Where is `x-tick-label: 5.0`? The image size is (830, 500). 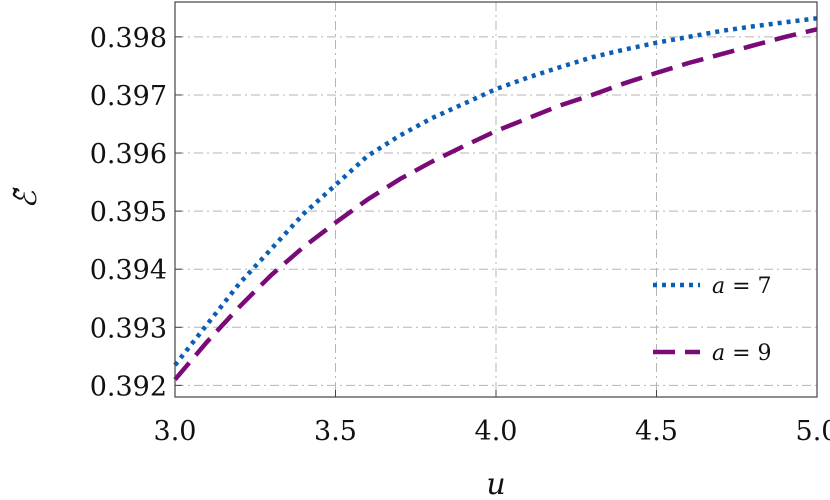
x-tick-label: 5.0 is located at coordinates (813, 431).